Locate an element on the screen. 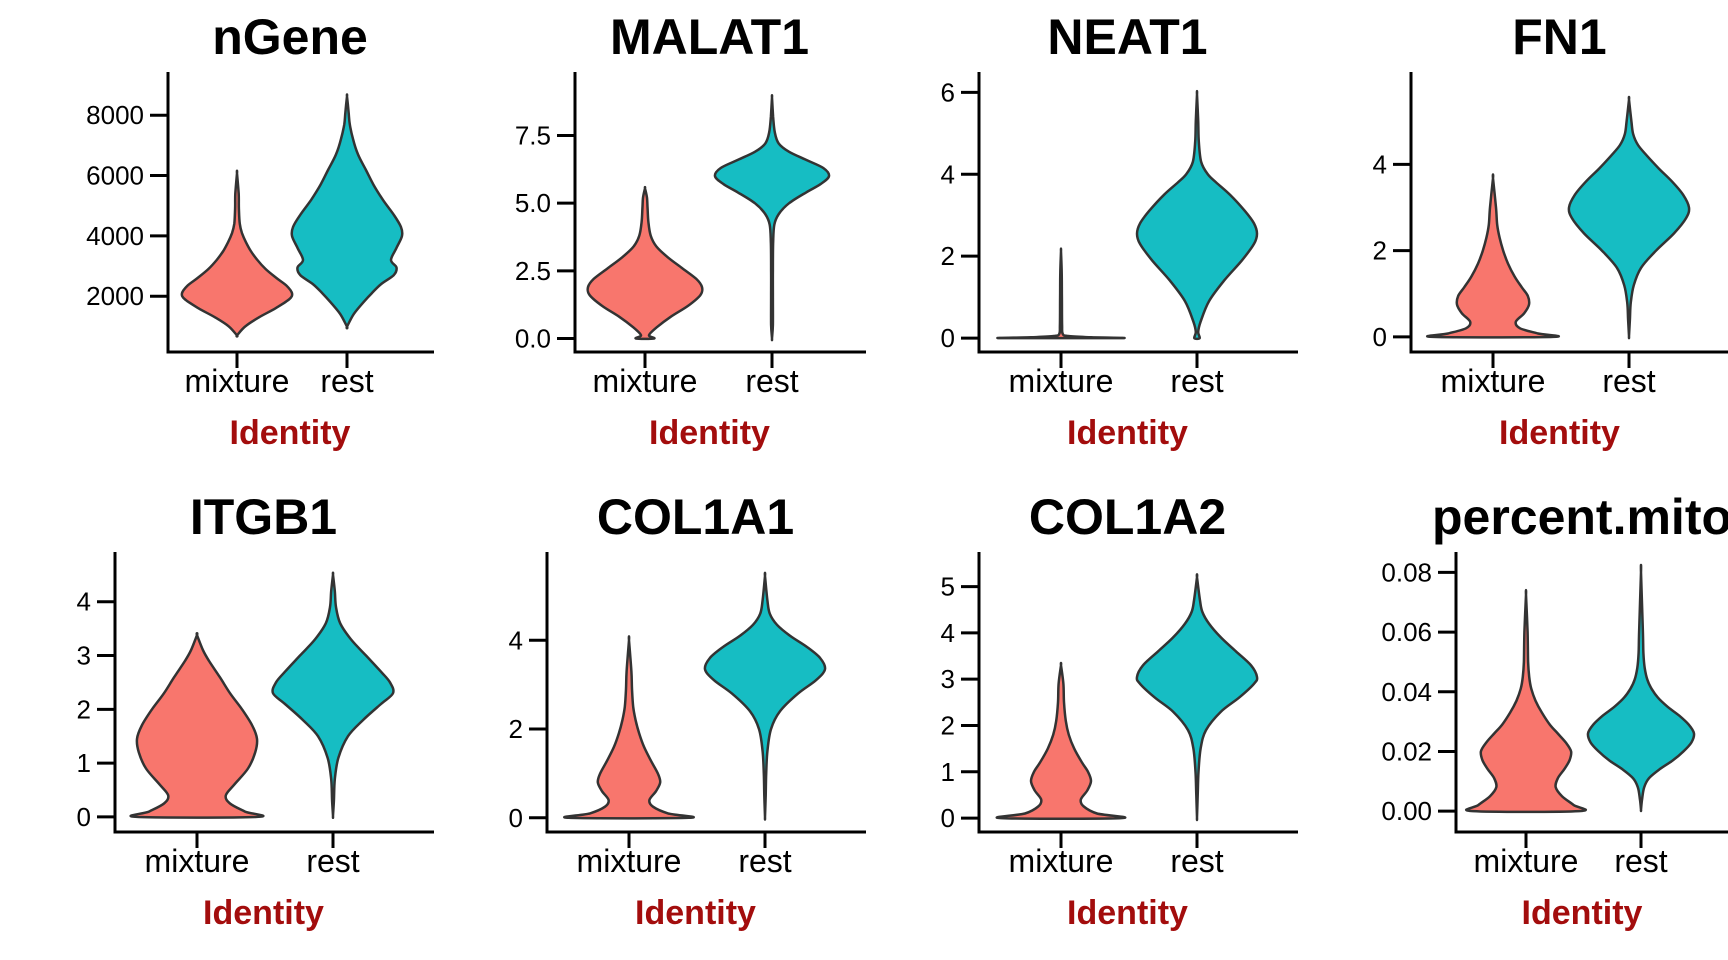  panel-fn1: FN1 0 2 4 mixture rest Identity is located at coordinates (1512, 240).